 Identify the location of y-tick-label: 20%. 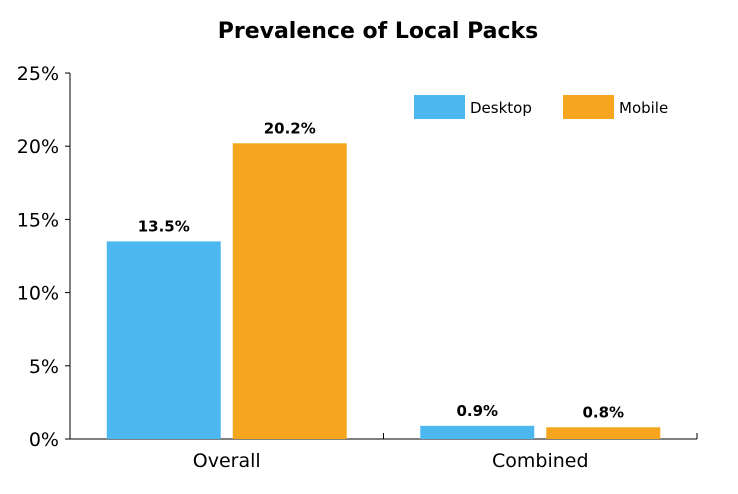
(38, 147).